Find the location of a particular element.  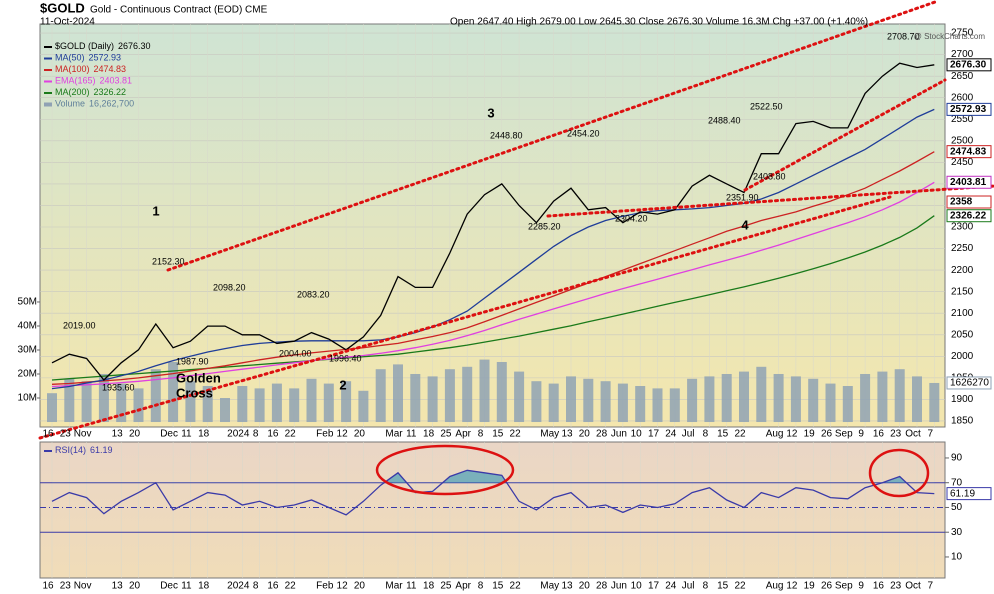

y-tick-label: 2000 is located at coordinates (962, 356).